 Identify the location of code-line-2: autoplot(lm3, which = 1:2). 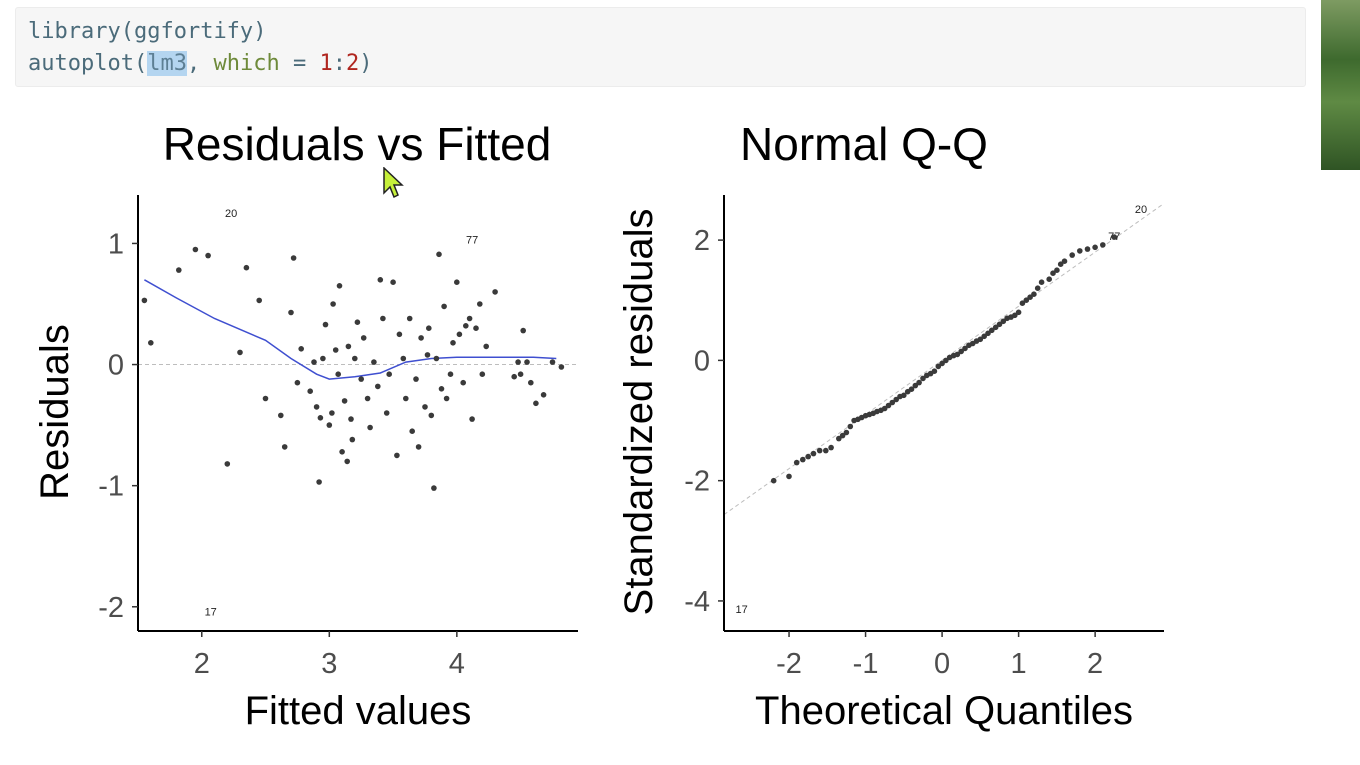
(200, 64).